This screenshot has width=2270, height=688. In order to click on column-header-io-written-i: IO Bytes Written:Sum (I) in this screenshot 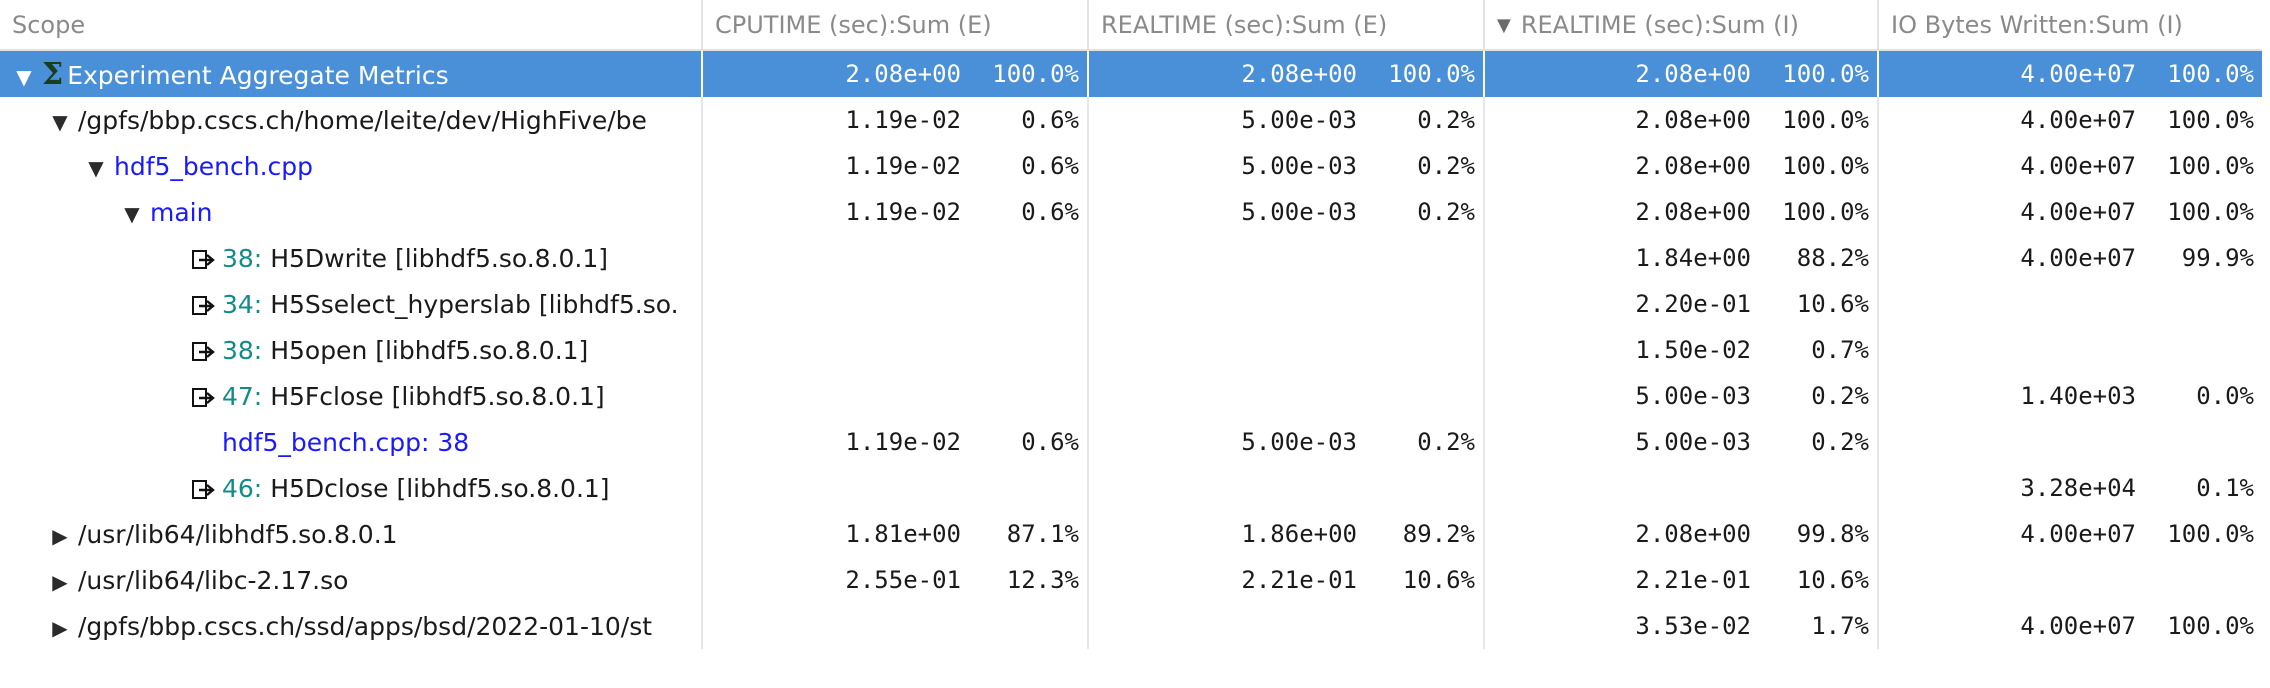, I will do `click(2070, 25)`.